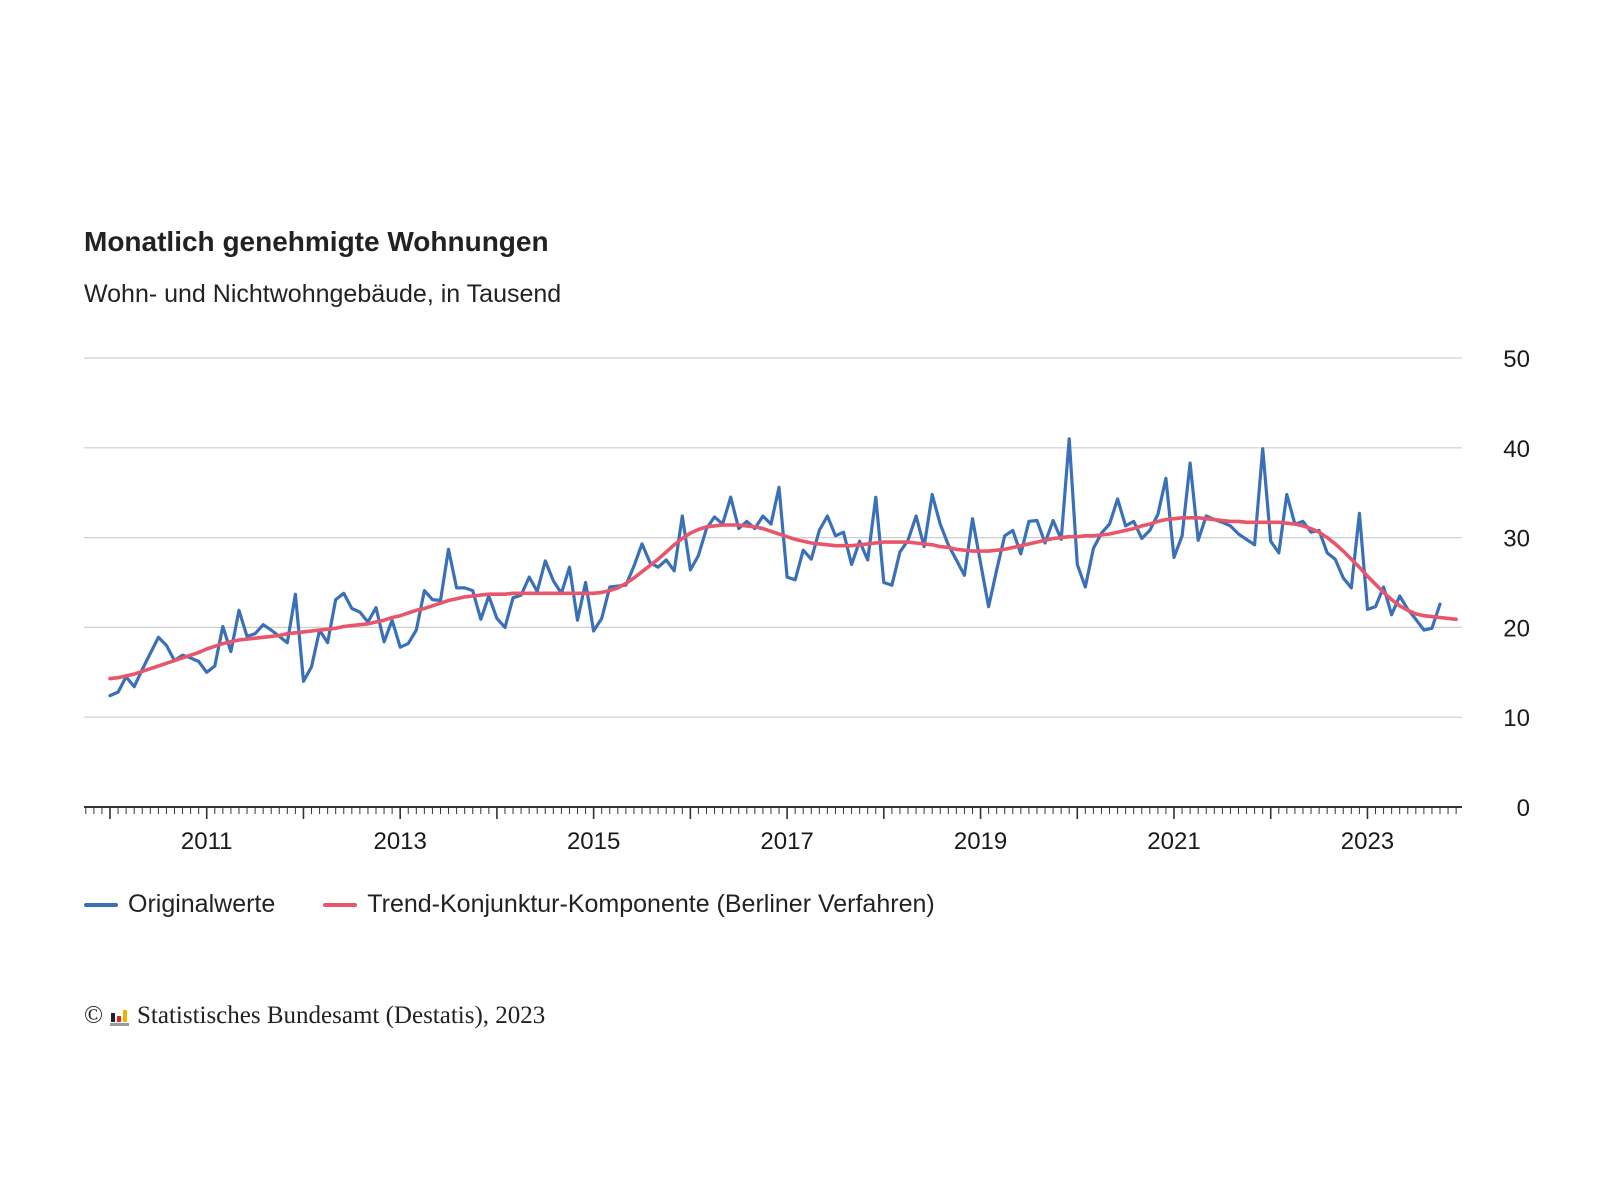 The image size is (1600, 1200). What do you see at coordinates (1516, 628) in the screenshot?
I see `y-tick-label-20: 20` at bounding box center [1516, 628].